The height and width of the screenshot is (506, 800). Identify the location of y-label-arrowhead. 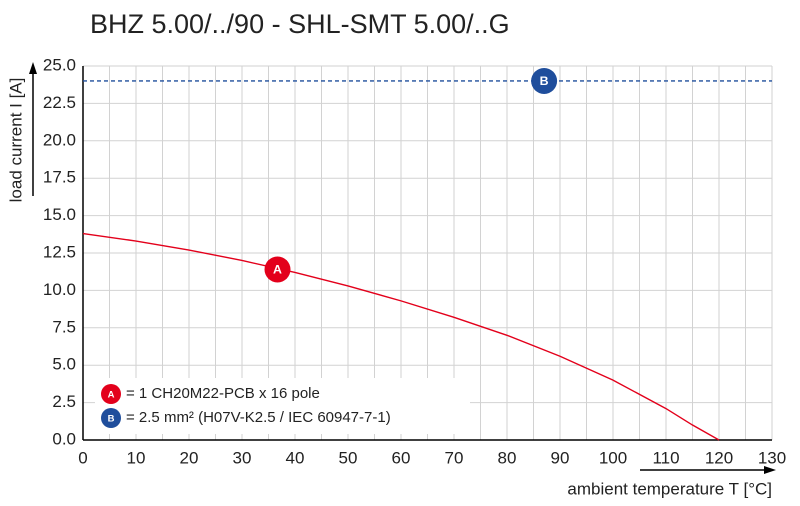
(33, 68).